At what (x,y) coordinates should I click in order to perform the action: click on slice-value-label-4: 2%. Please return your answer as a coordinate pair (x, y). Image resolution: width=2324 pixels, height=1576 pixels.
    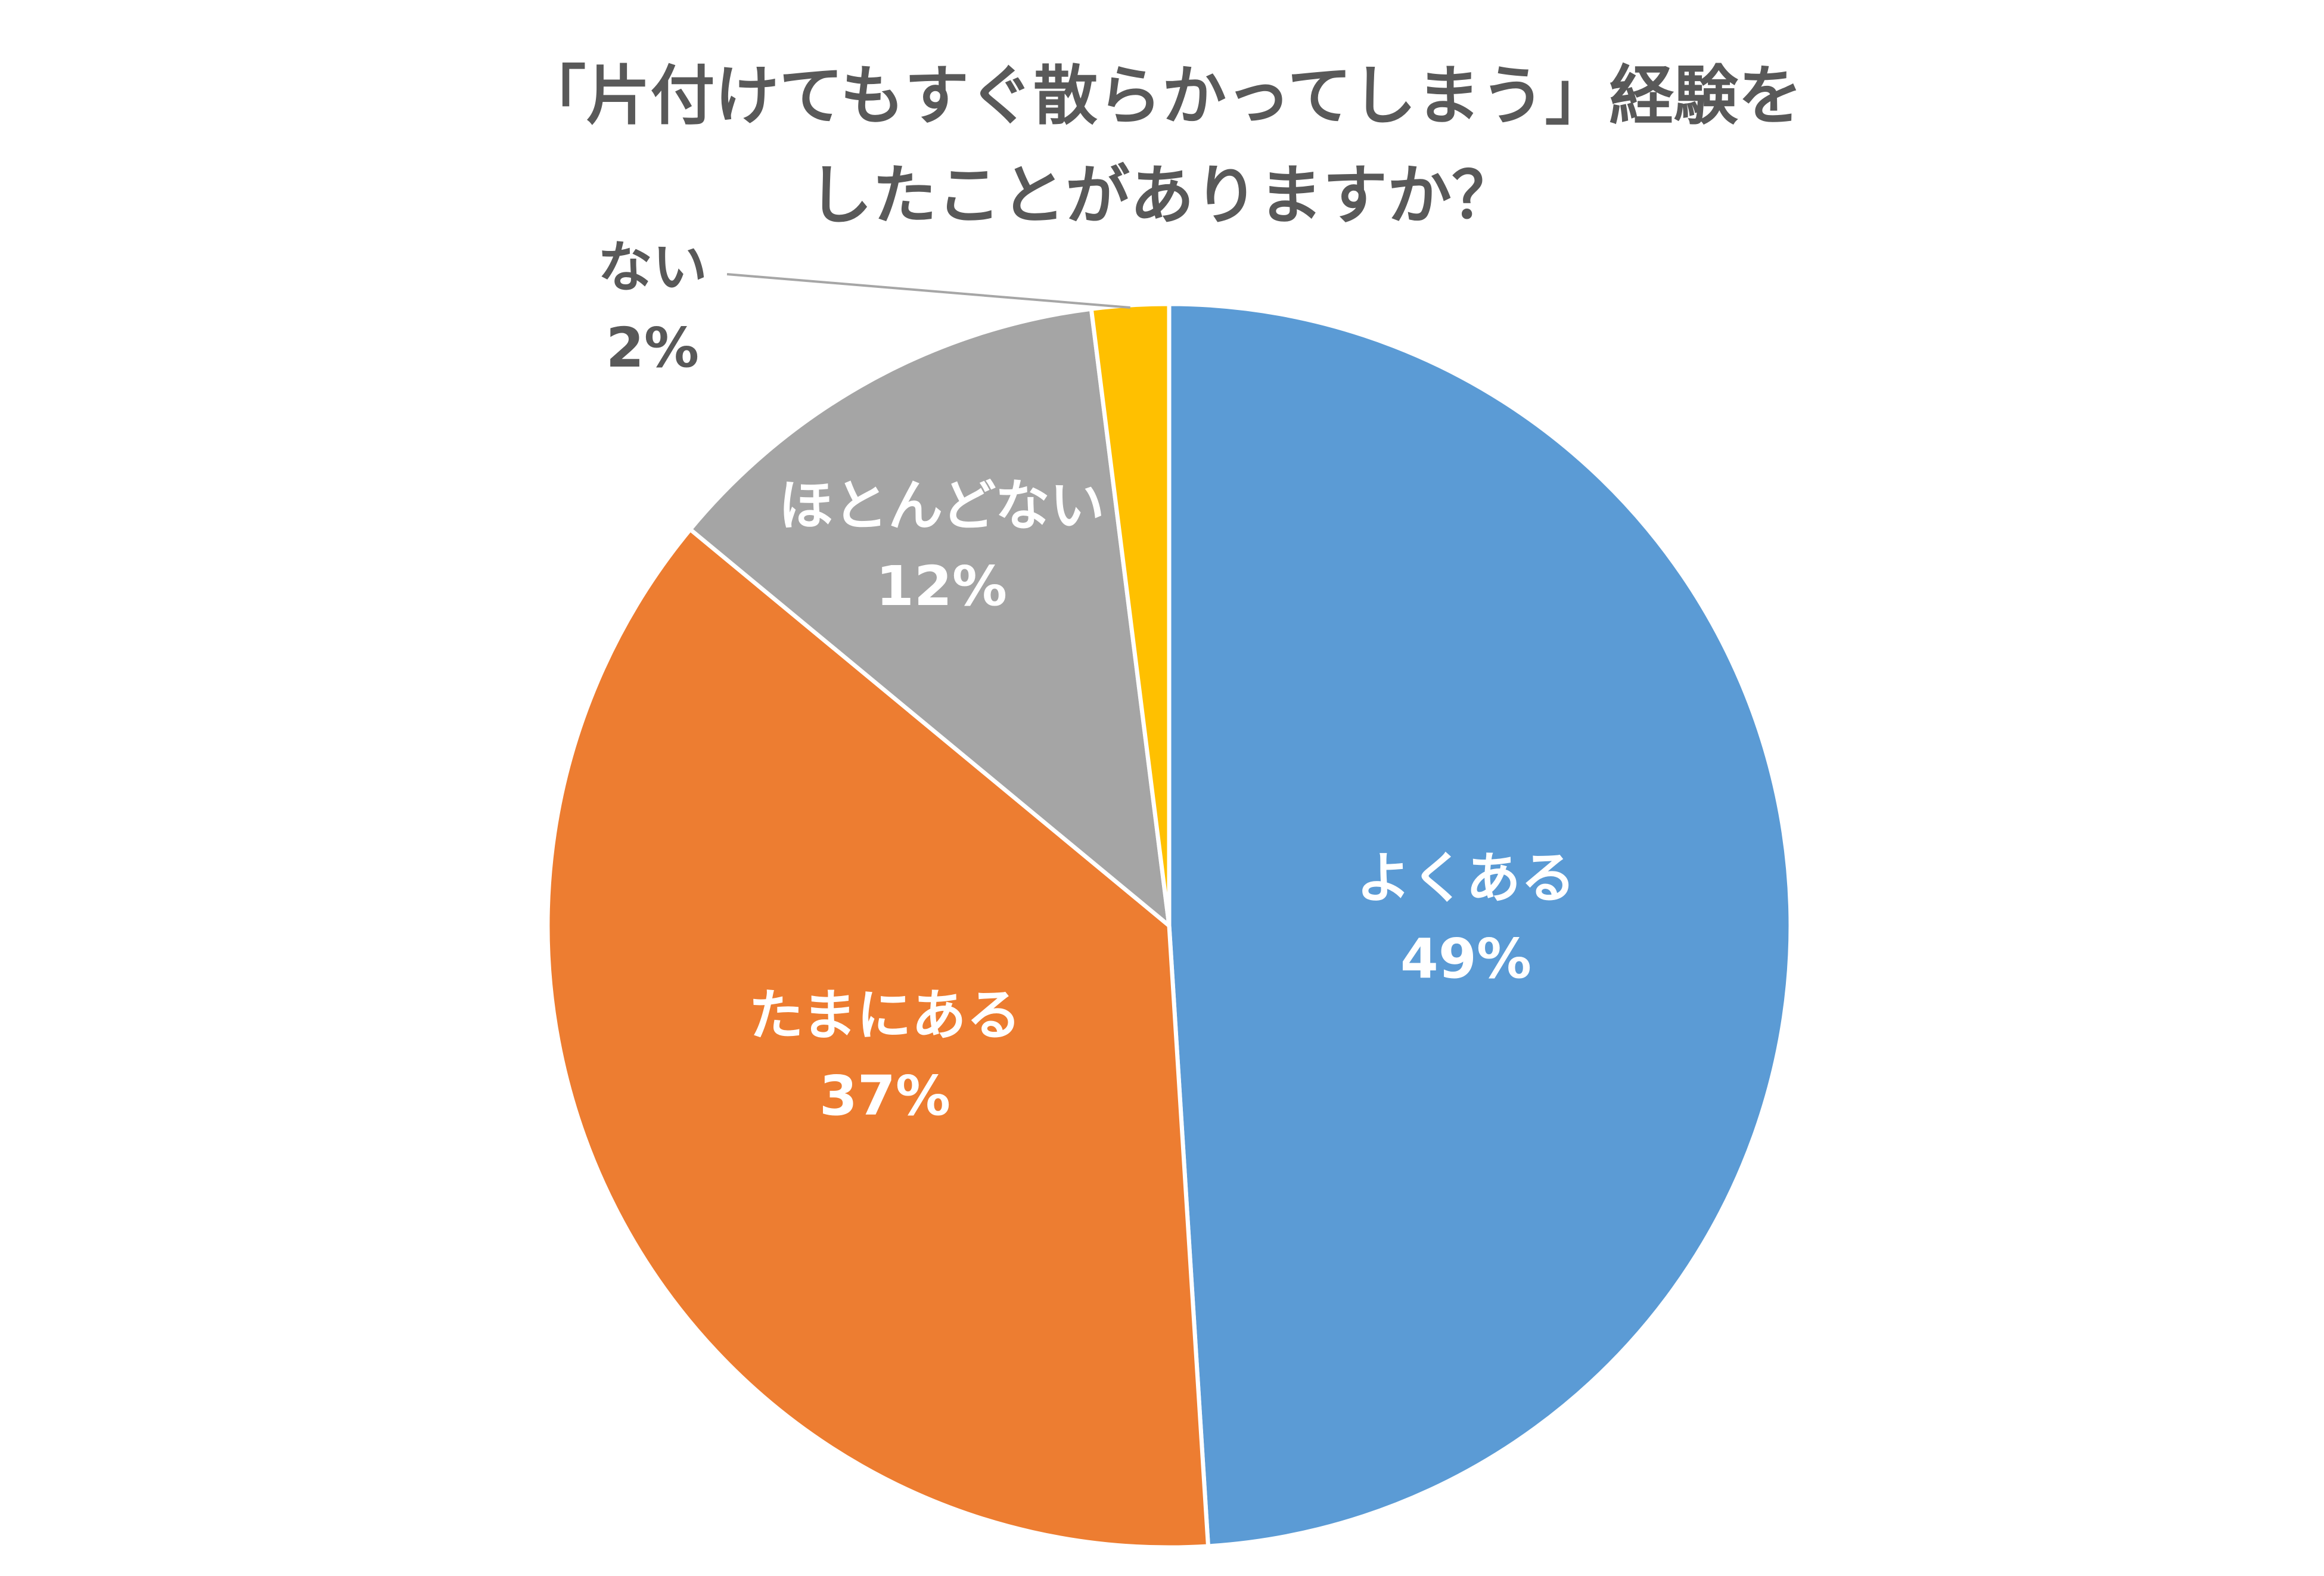
    Looking at the image, I should click on (652, 348).